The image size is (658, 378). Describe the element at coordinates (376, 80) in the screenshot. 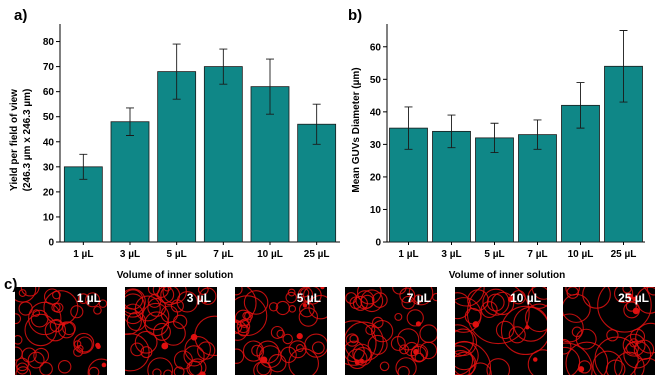

I see `chart-b-ytick-label: 50` at that location.